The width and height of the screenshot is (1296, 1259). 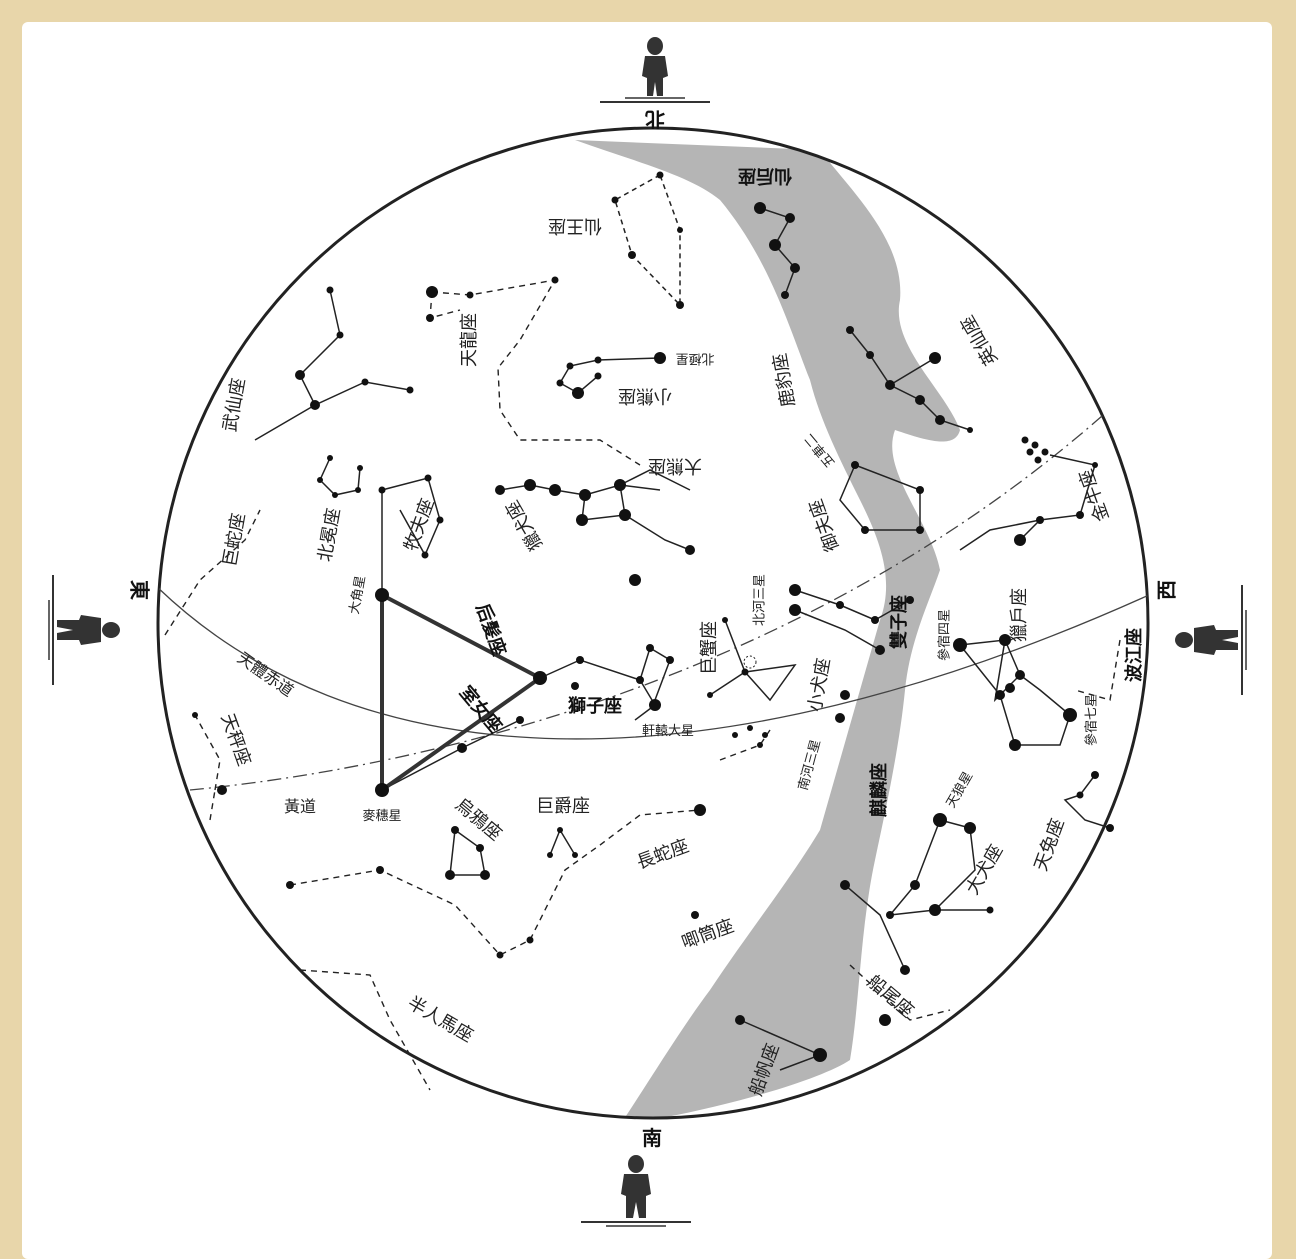 What do you see at coordinates (461, 692) in the screenshot?
I see `spring-triangle` at bounding box center [461, 692].